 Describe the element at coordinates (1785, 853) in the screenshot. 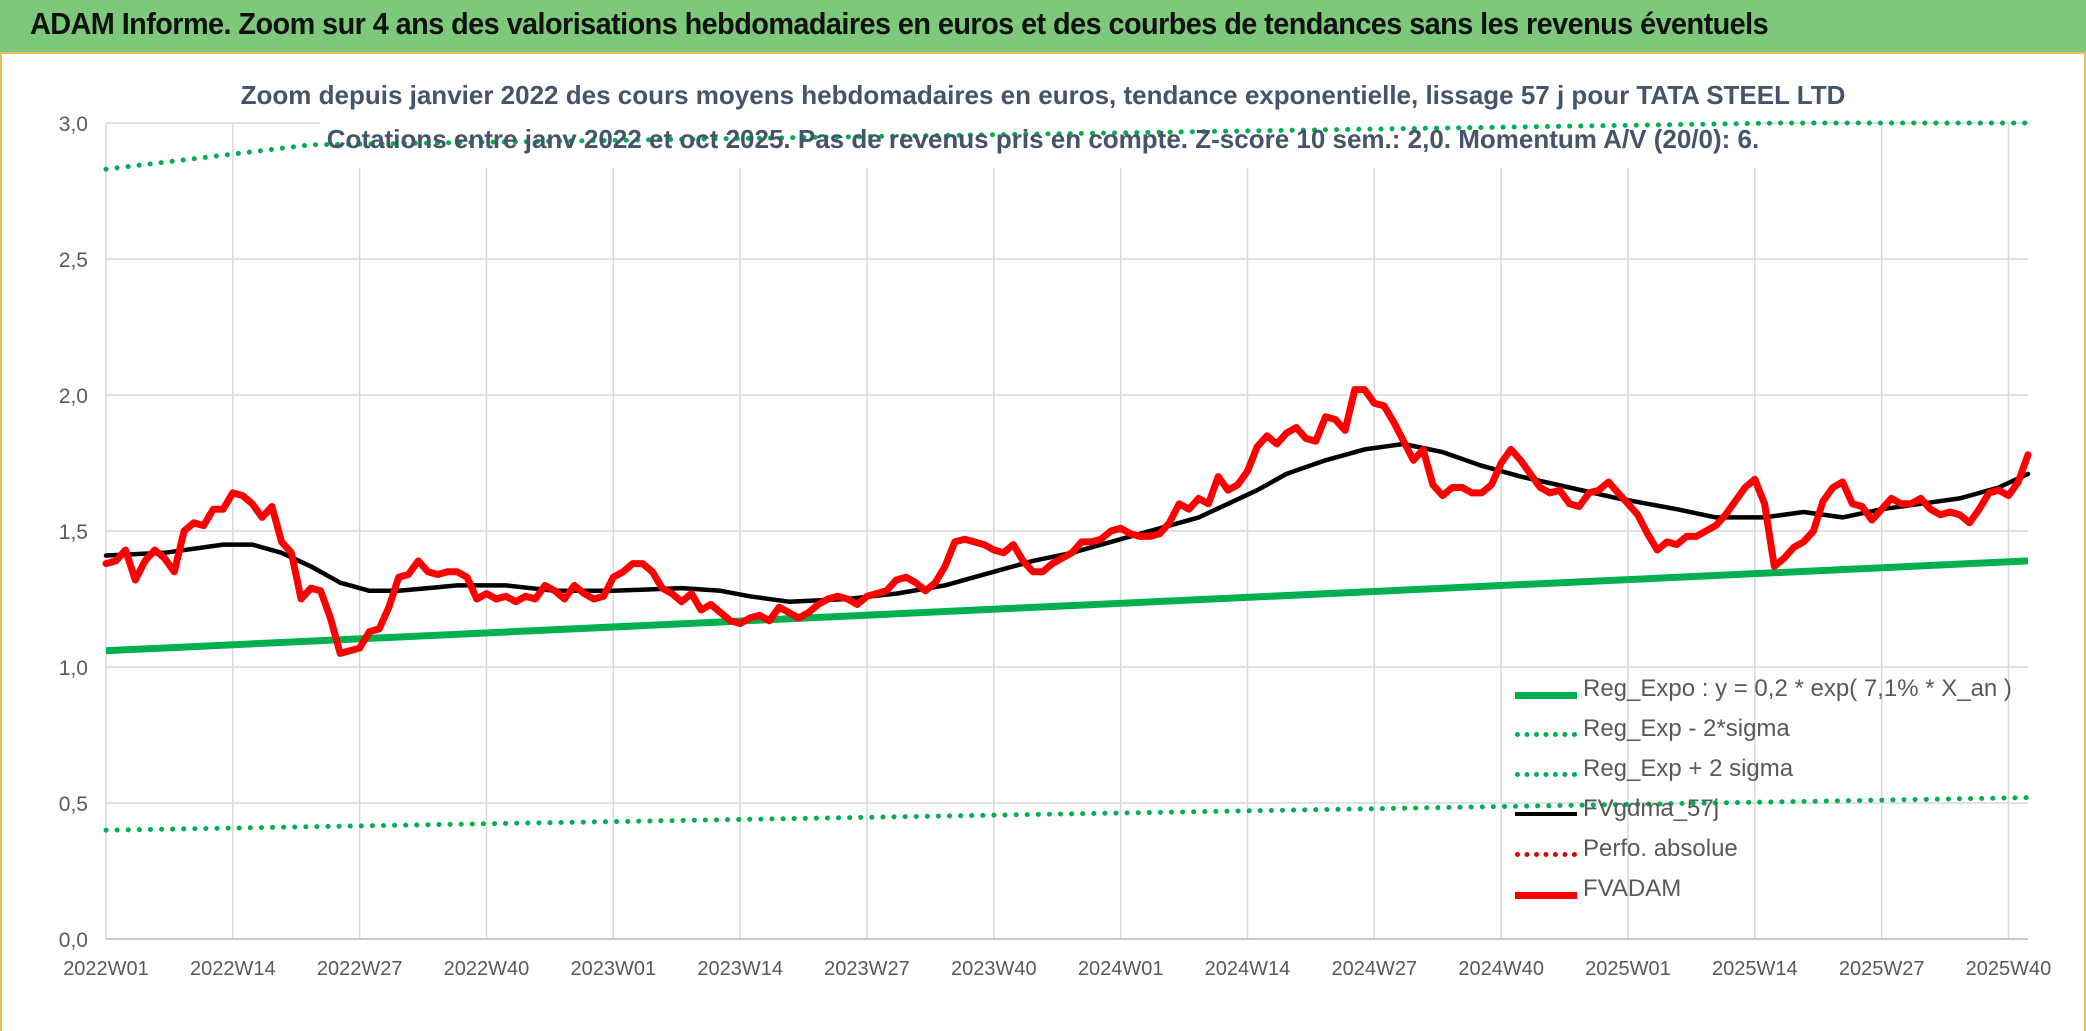

I see `legend-item: Perfo. absolue` at that location.